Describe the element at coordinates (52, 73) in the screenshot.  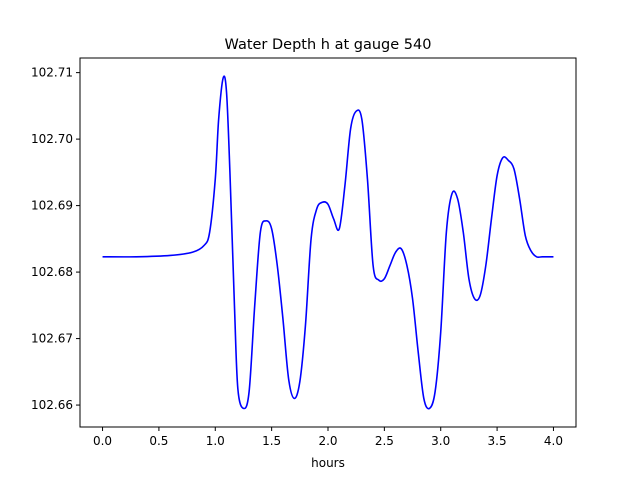
I see `y-tick-label: 102.71` at that location.